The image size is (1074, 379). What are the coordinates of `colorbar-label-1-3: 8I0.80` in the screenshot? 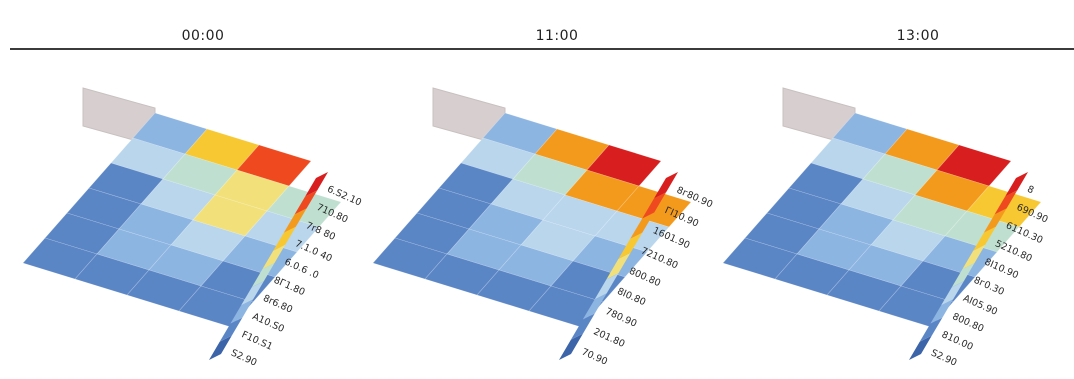 It's located at (631, 297).